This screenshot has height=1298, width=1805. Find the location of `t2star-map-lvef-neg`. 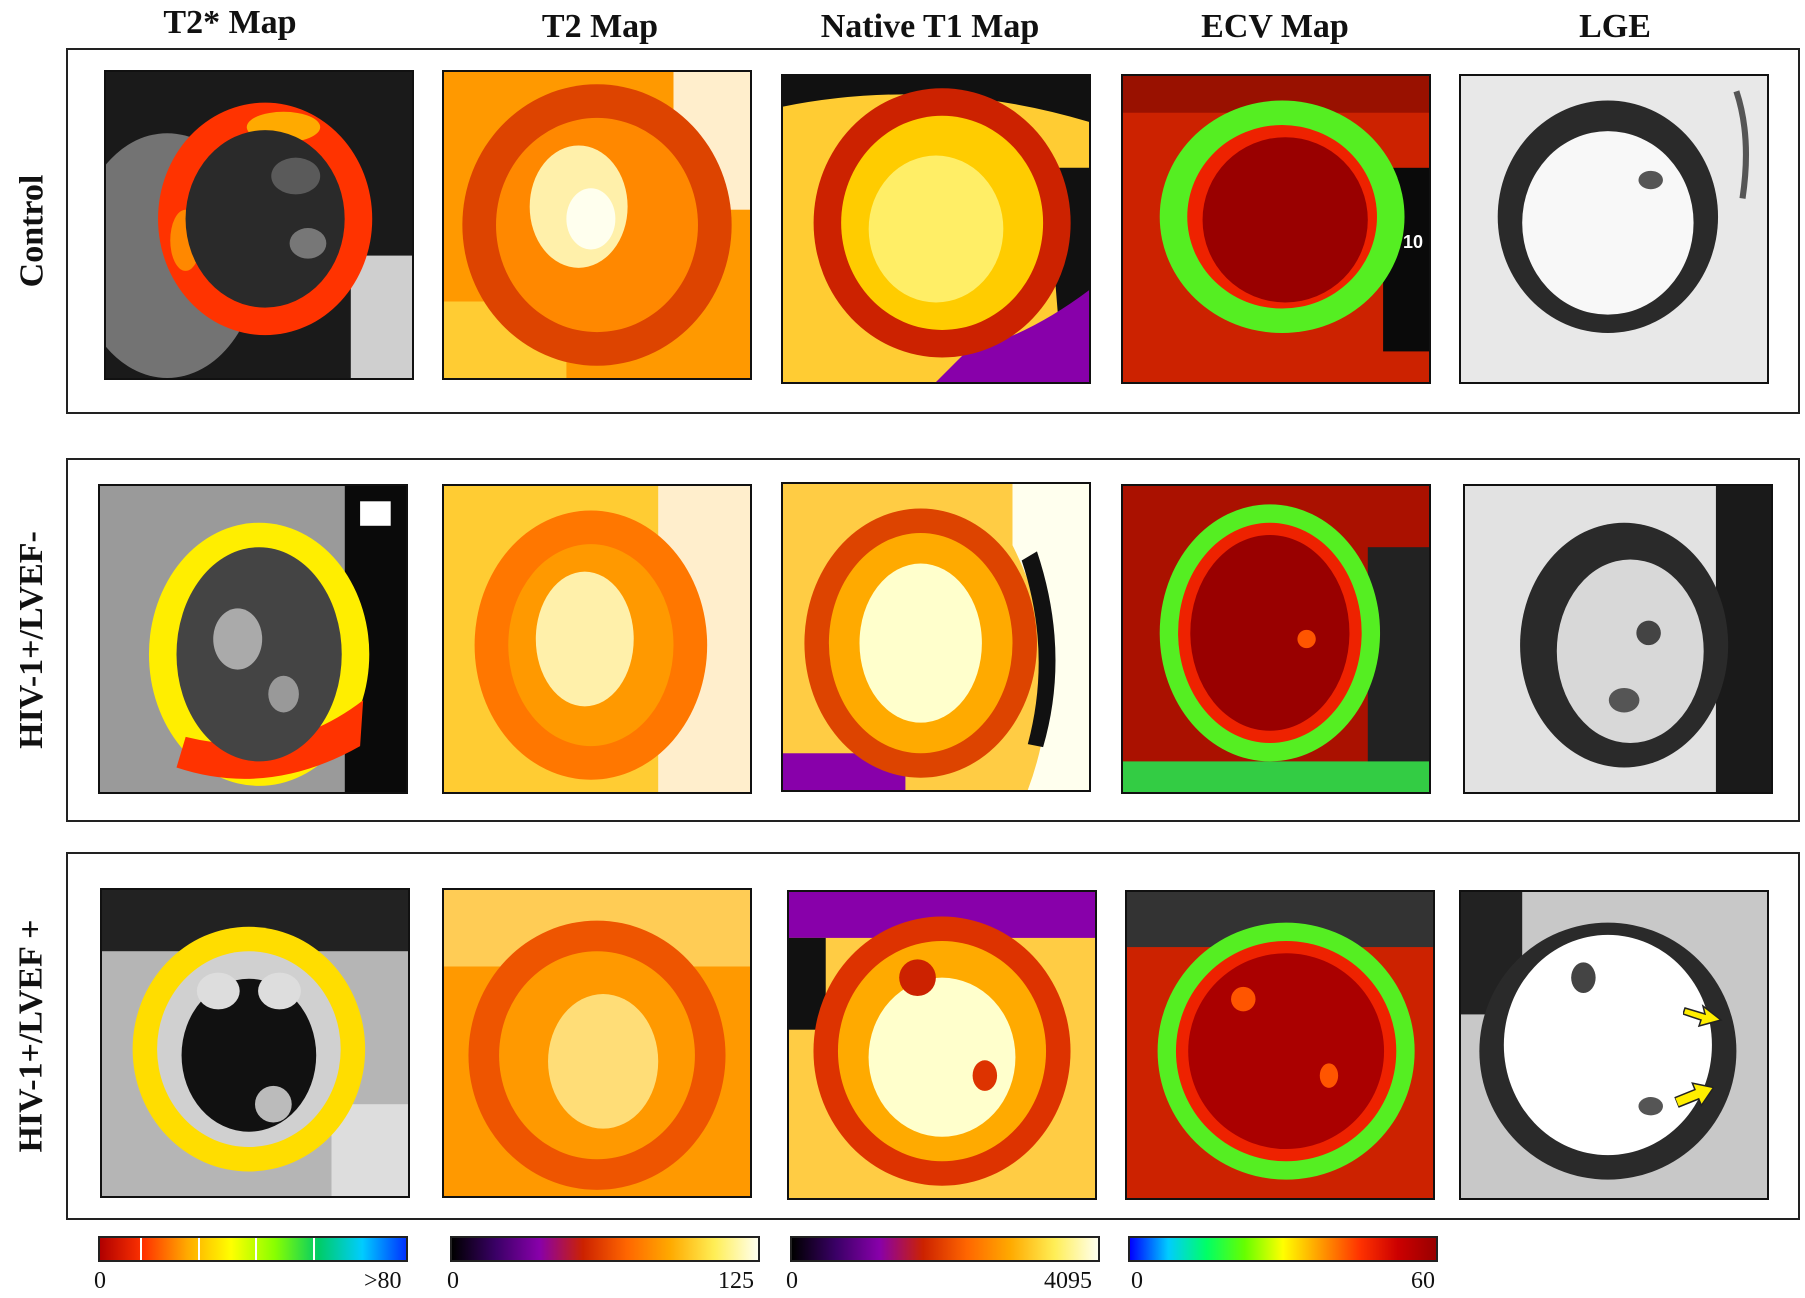

t2star-map-lvef-neg is located at coordinates (253, 639).